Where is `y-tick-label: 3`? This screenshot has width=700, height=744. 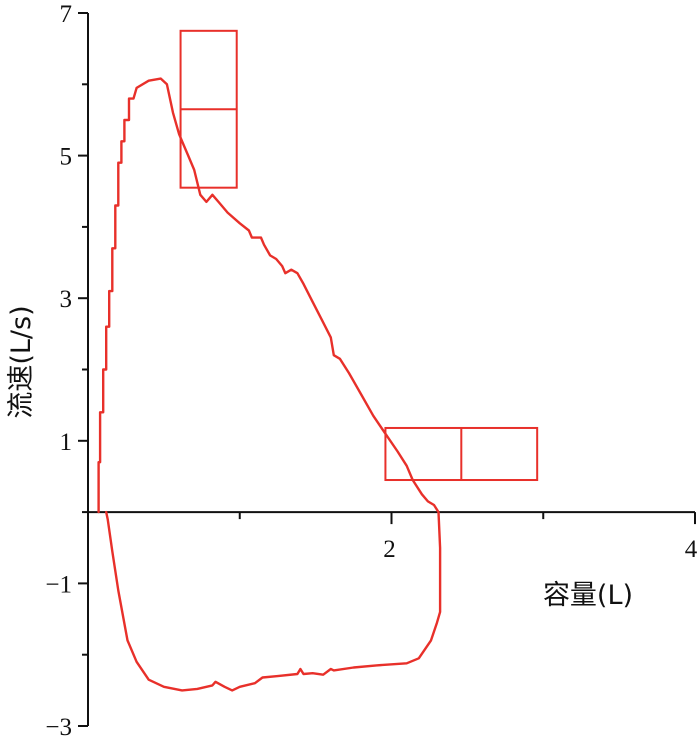 y-tick-label: 3 is located at coordinates (66, 299).